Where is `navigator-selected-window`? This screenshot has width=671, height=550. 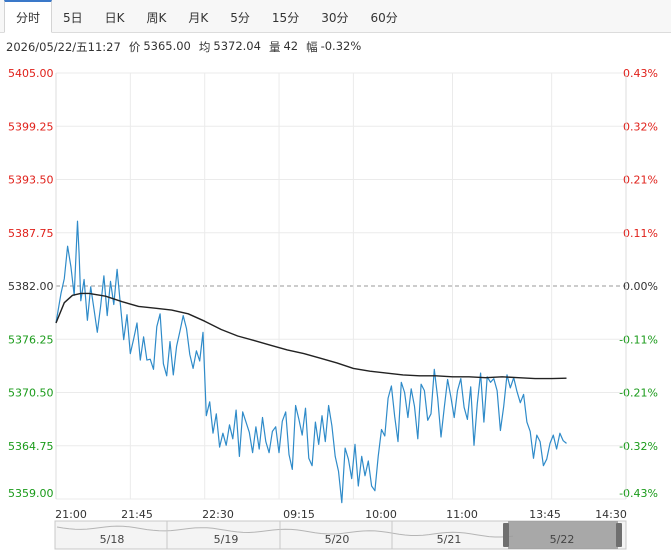
navigator-selected-window is located at coordinates (563, 535).